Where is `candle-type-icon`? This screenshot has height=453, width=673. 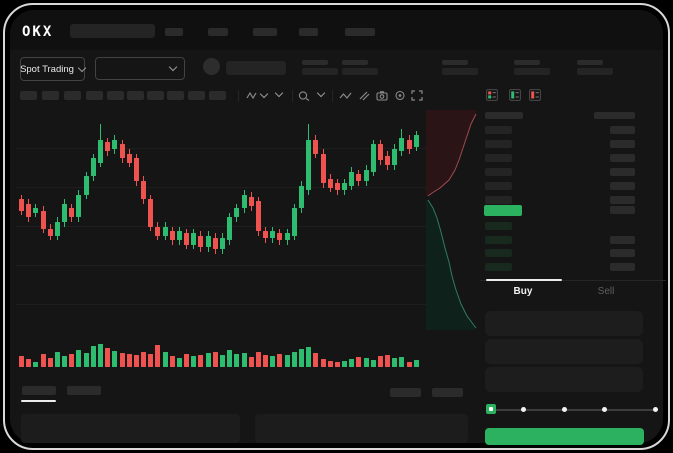
candle-type-icon is located at coordinates (257, 95).